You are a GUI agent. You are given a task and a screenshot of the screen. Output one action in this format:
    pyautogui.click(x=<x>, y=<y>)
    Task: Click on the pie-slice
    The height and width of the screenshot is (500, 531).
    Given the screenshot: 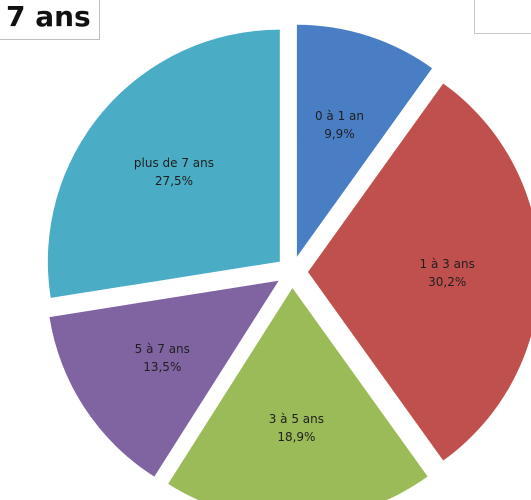 What is the action you would take?
    pyautogui.click(x=364, y=140)
    